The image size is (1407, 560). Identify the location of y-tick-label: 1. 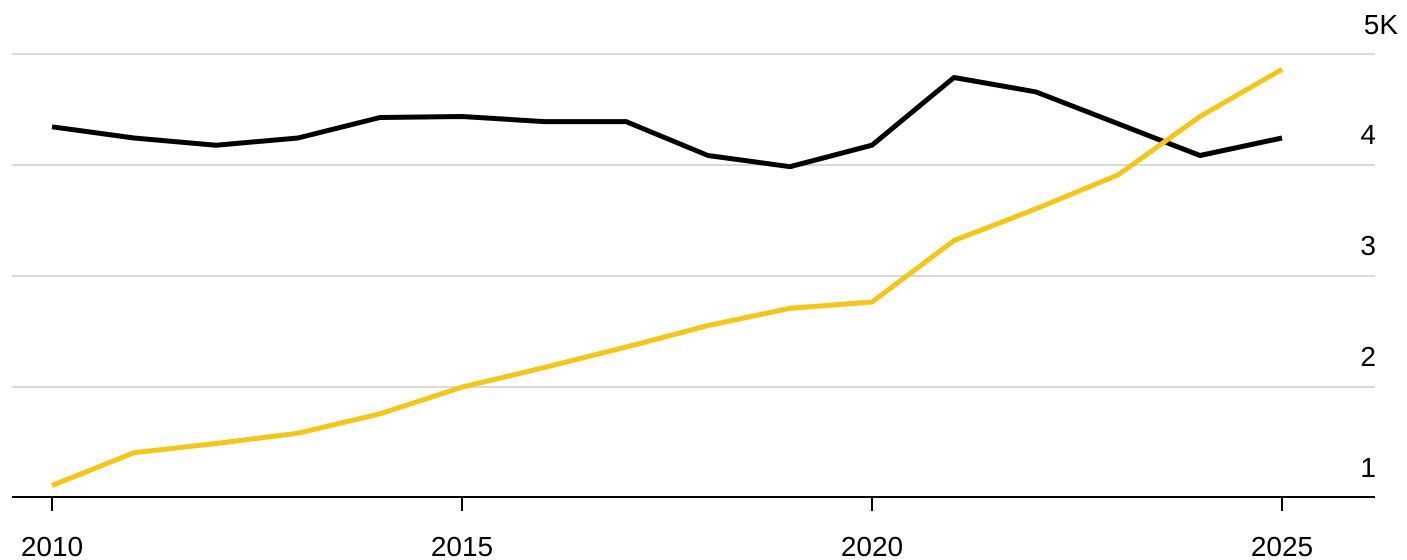
(1368, 467).